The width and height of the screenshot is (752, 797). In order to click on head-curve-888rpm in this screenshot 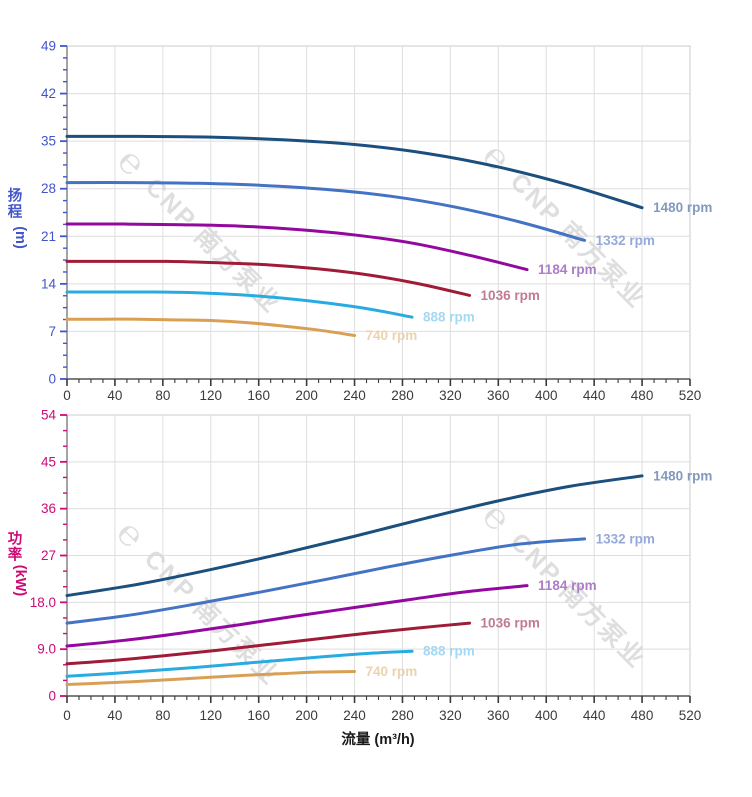, I will do `click(239, 304)`.